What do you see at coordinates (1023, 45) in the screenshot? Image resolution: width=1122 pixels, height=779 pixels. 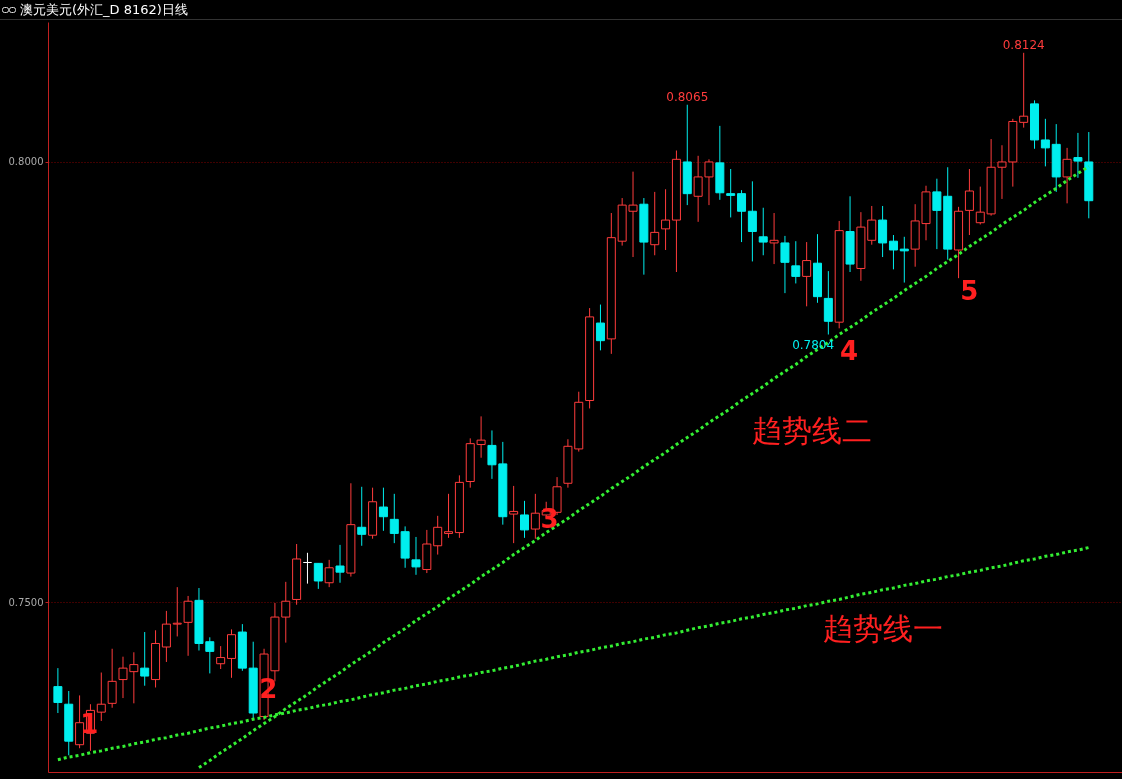 I see `annotation: 0.8124` at bounding box center [1023, 45].